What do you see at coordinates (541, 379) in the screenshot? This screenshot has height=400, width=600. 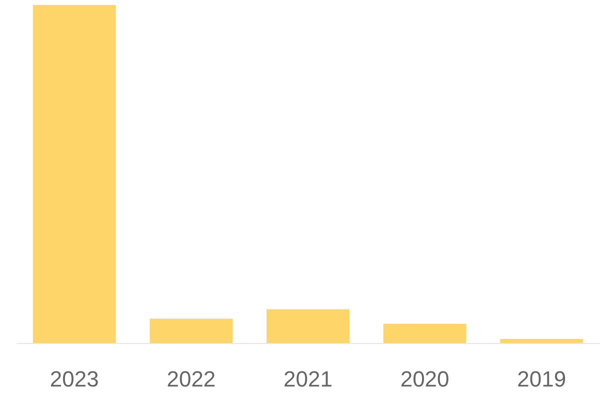 I see `x-tick-label: 2019` at bounding box center [541, 379].